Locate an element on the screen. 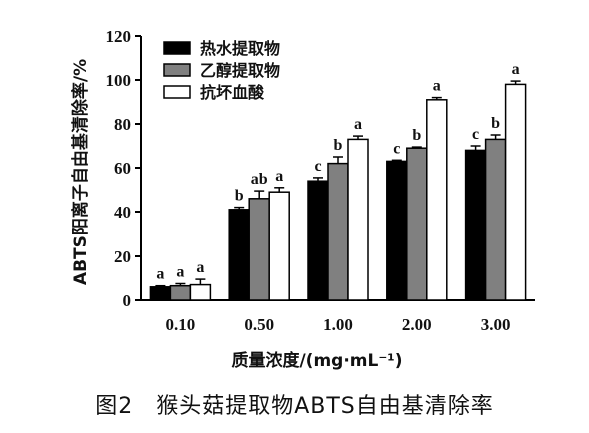  data-label: ab is located at coordinates (259, 179).